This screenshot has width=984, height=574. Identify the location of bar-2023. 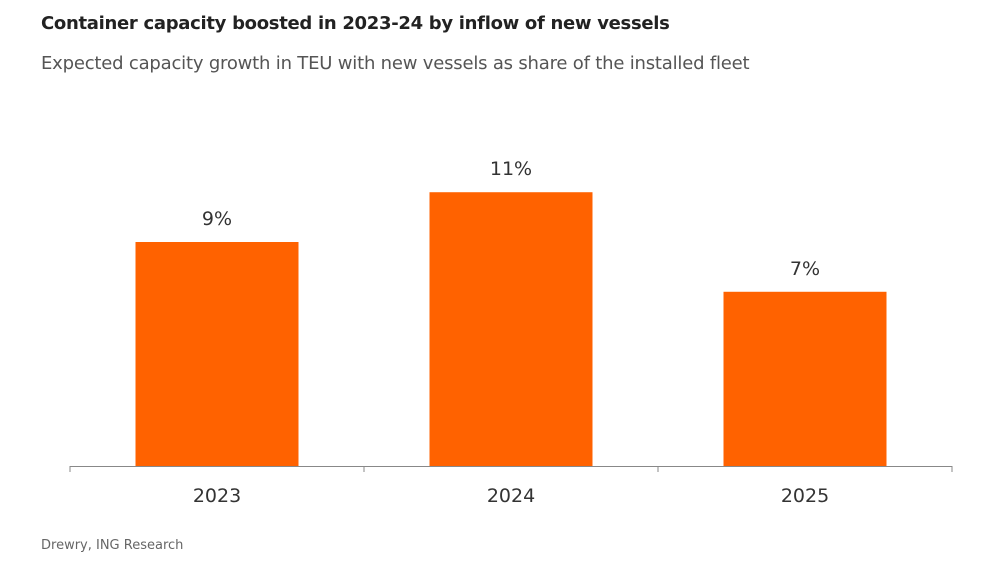
(217, 354).